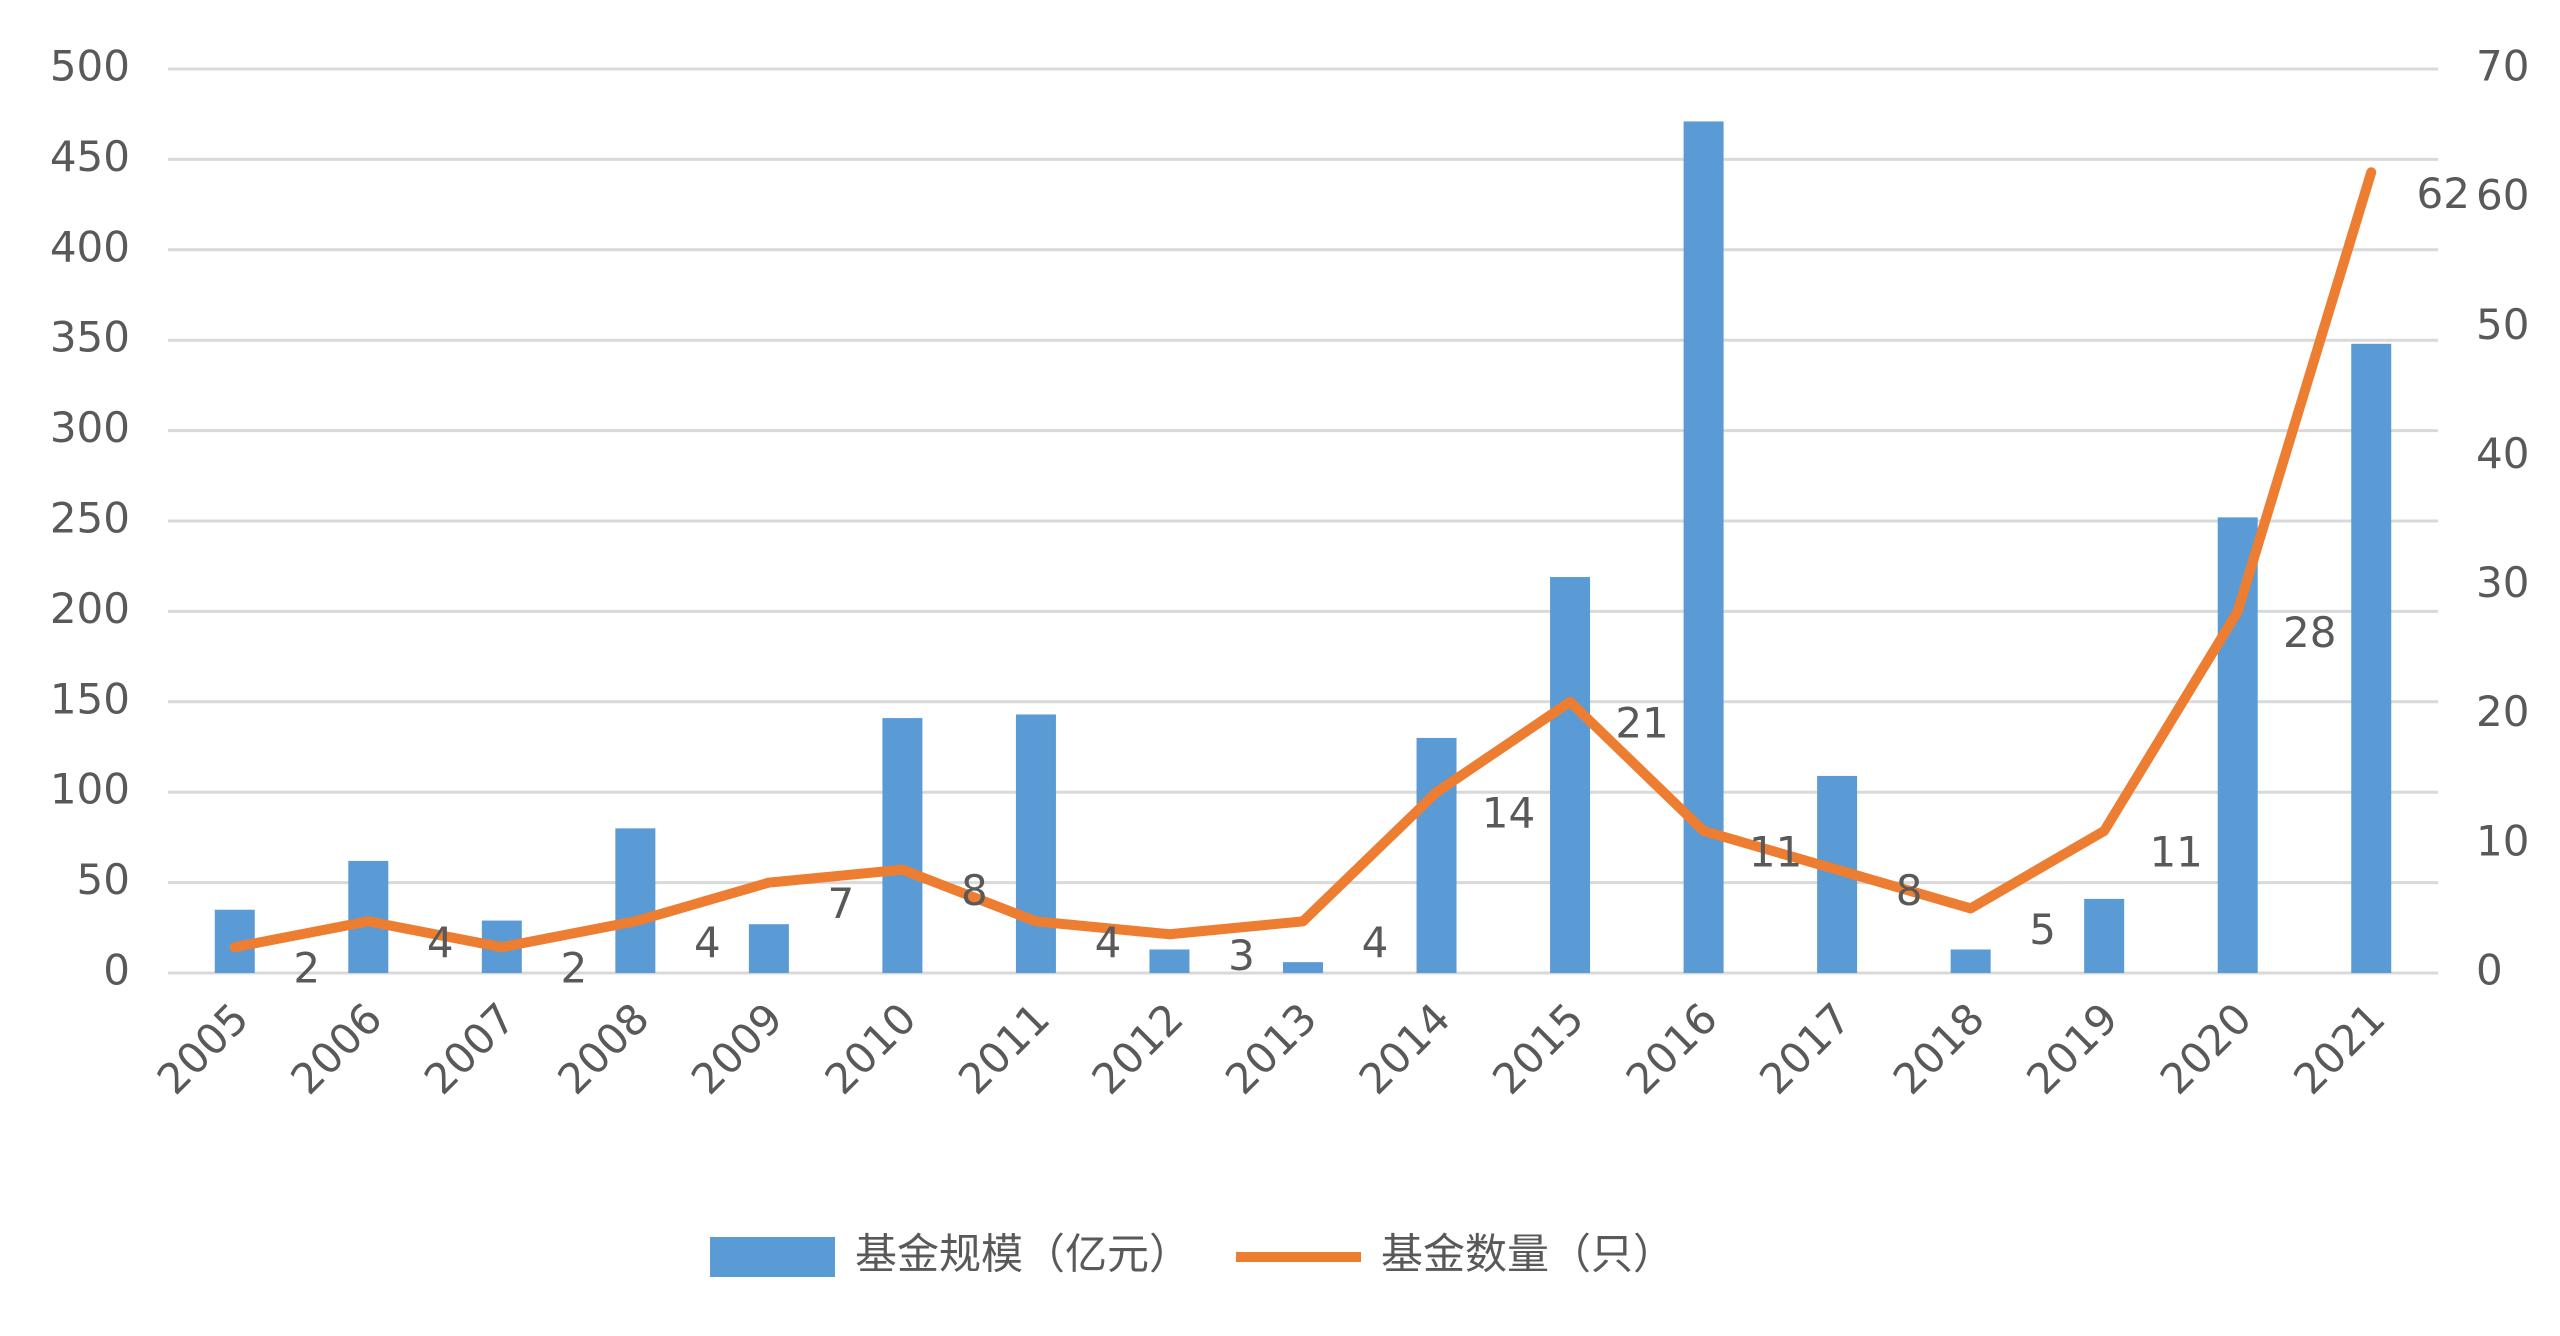  I want to click on data-label: 62, so click(2443, 193).